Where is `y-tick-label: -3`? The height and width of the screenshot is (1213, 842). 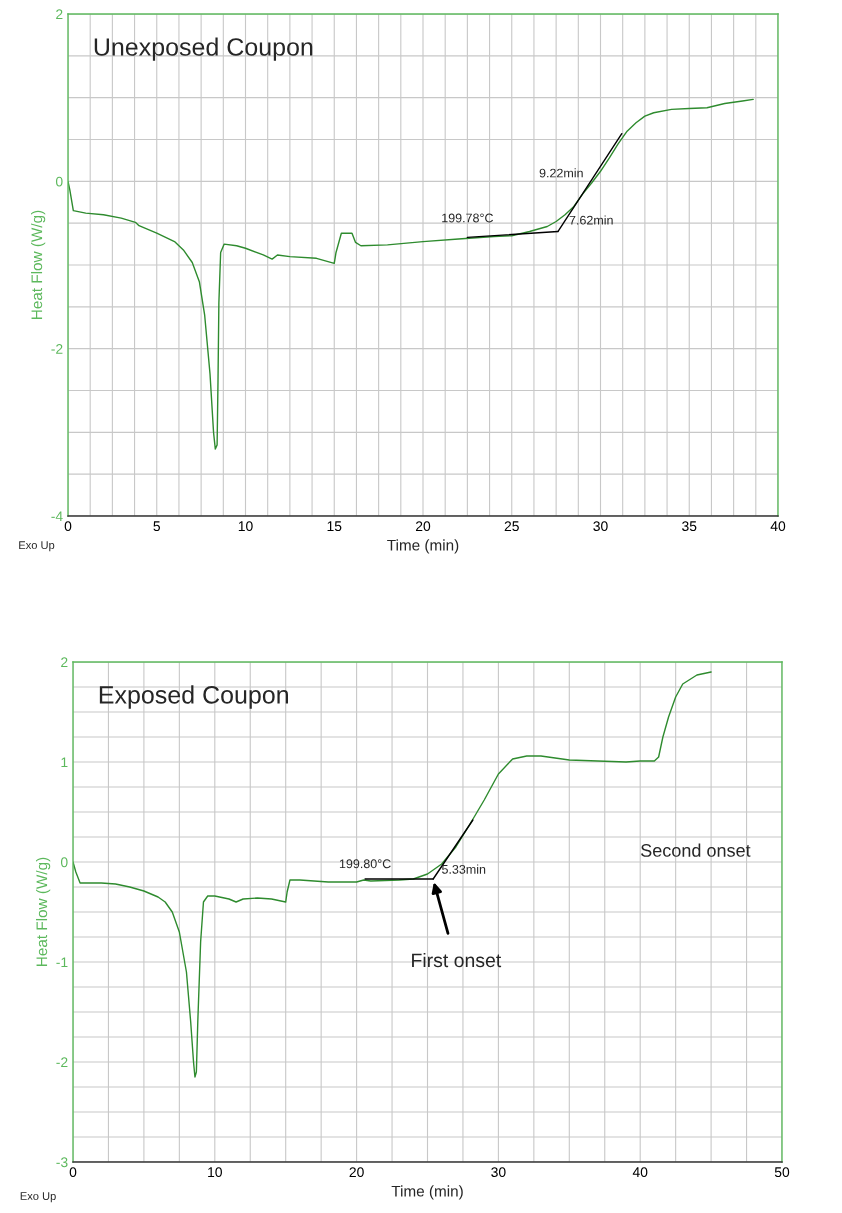
y-tick-label: -3 is located at coordinates (62, 1162).